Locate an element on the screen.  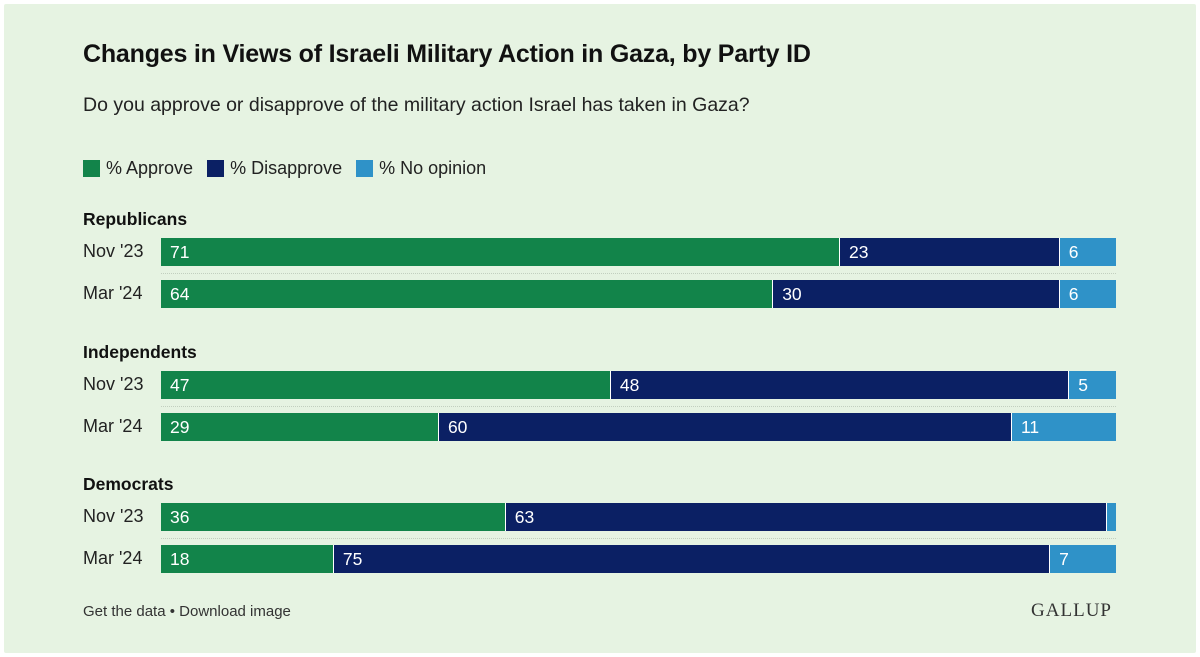
stacked-bar: 18 75 7 is located at coordinates (638, 559).